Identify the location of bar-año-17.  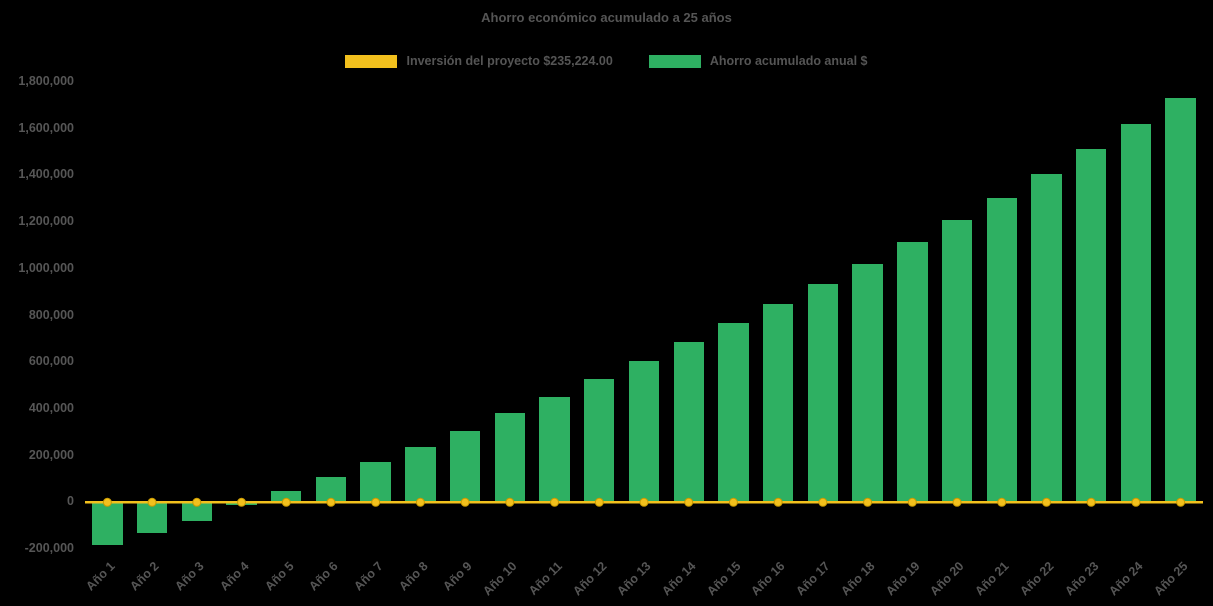
(823, 393).